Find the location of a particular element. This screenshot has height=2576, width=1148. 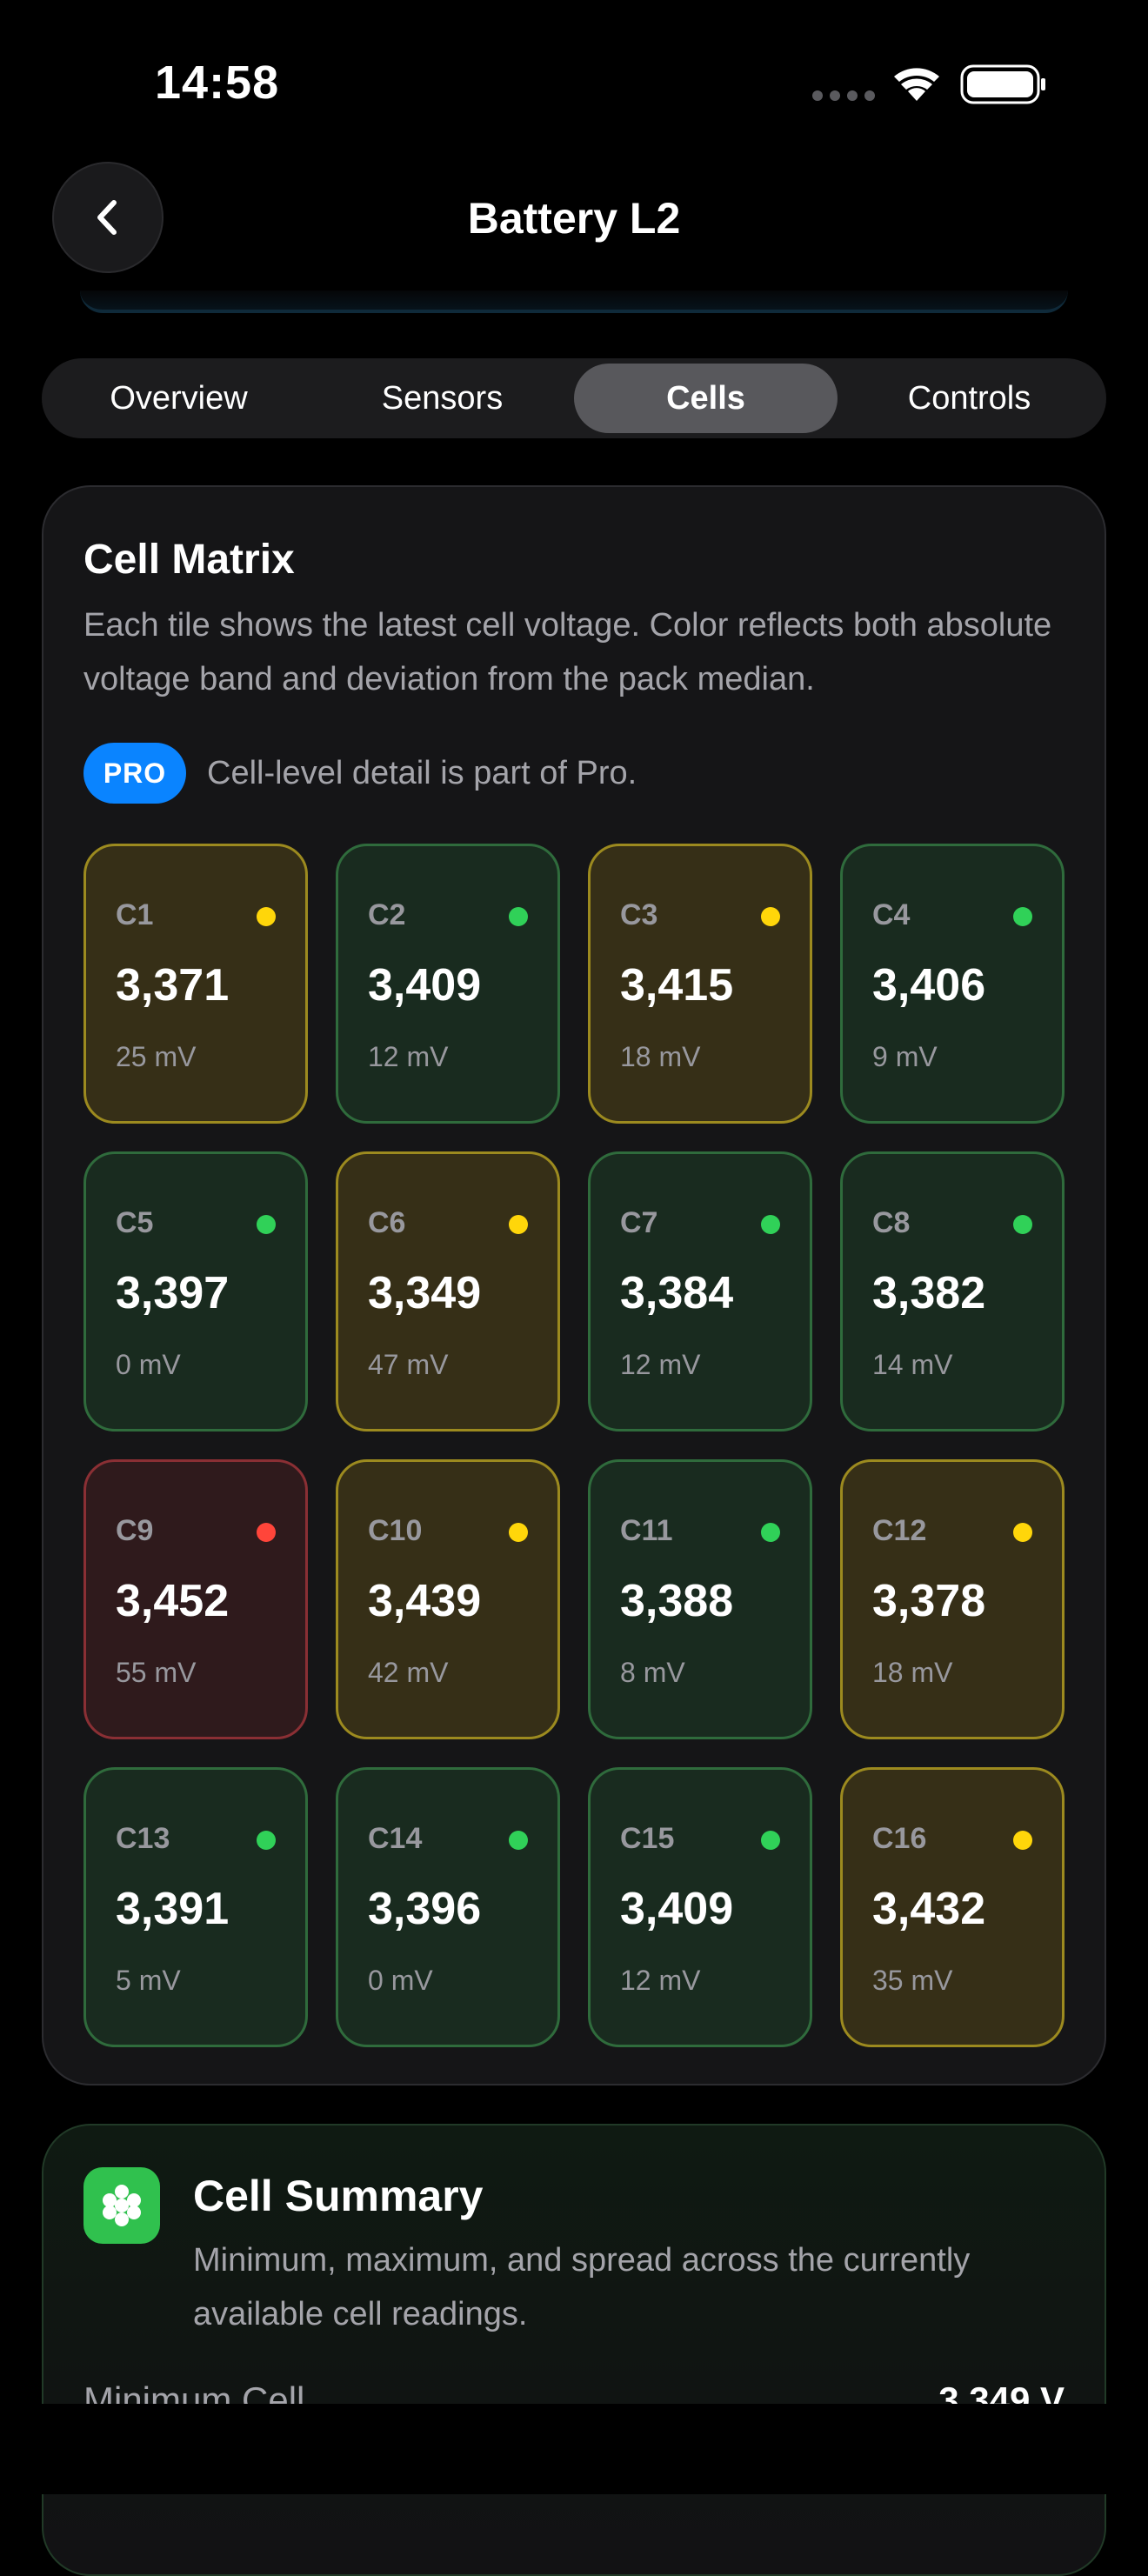

cell-tile-c16: C16 3,432 35 mV is located at coordinates (953, 1907).